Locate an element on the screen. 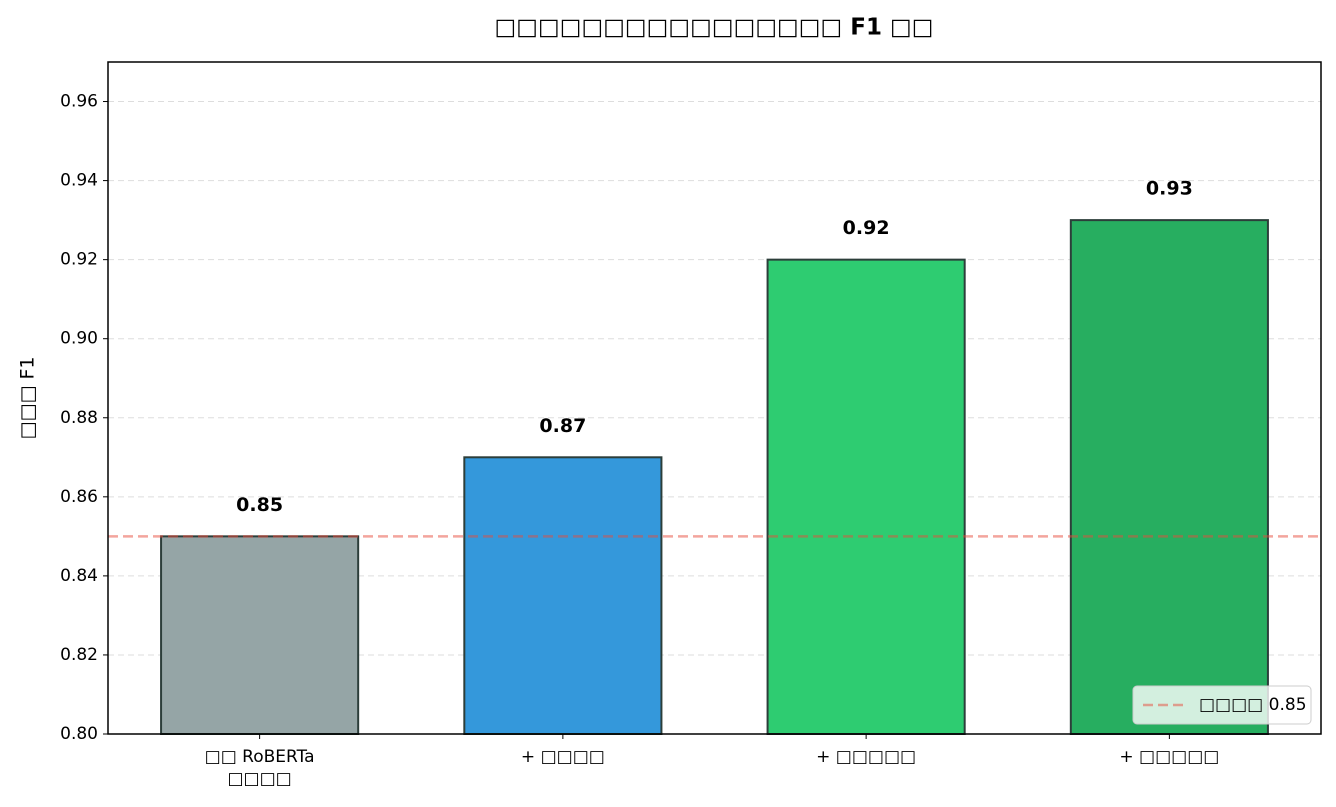 The width and height of the screenshot is (1336, 807). y-tick-label: 0.92 is located at coordinates (79, 260).